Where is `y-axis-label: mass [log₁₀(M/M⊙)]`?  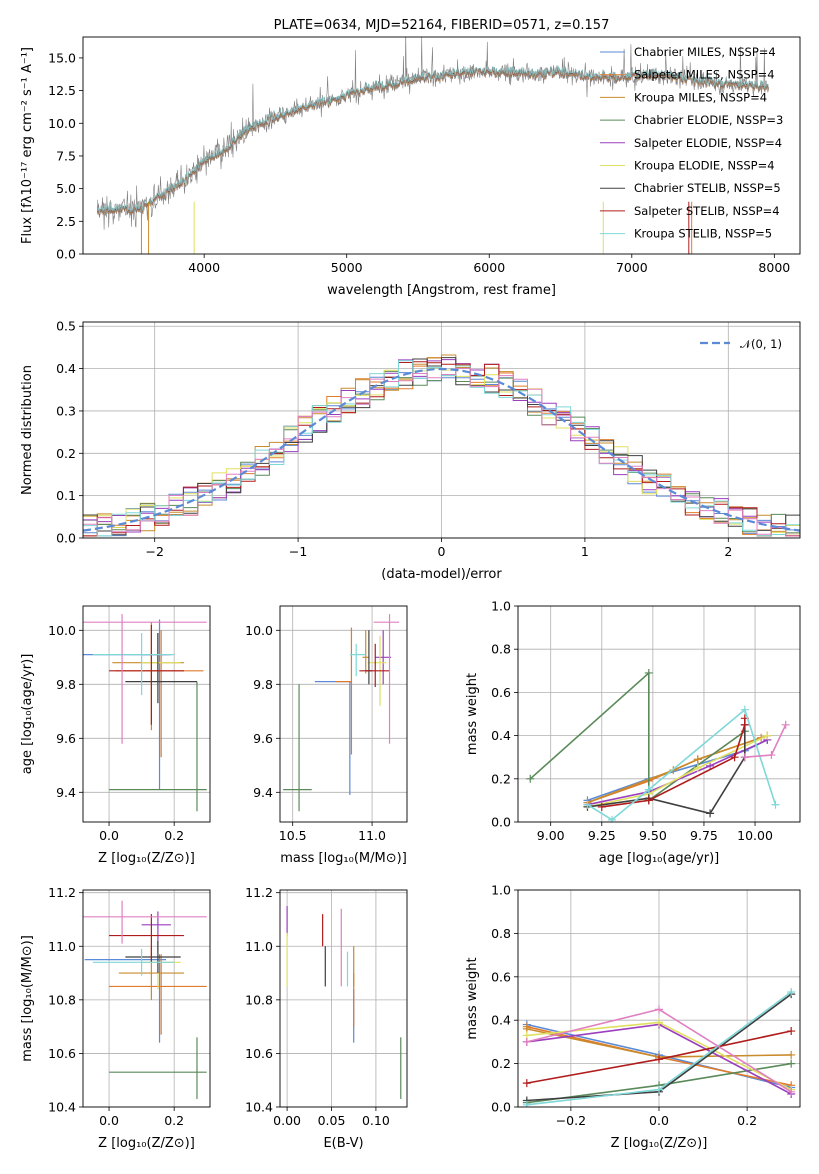
y-axis-label: mass [log₁₀(M/M⊙)] is located at coordinates (27, 998).